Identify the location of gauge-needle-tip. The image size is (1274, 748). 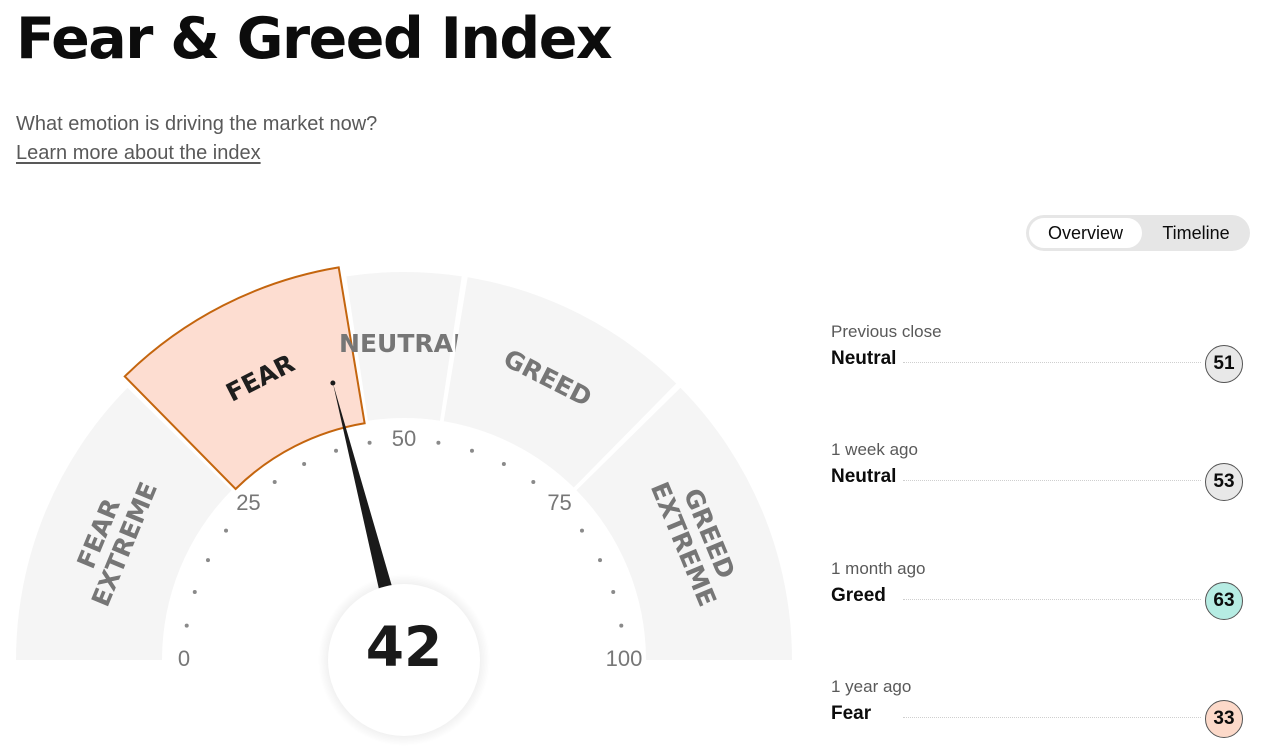
(333, 383).